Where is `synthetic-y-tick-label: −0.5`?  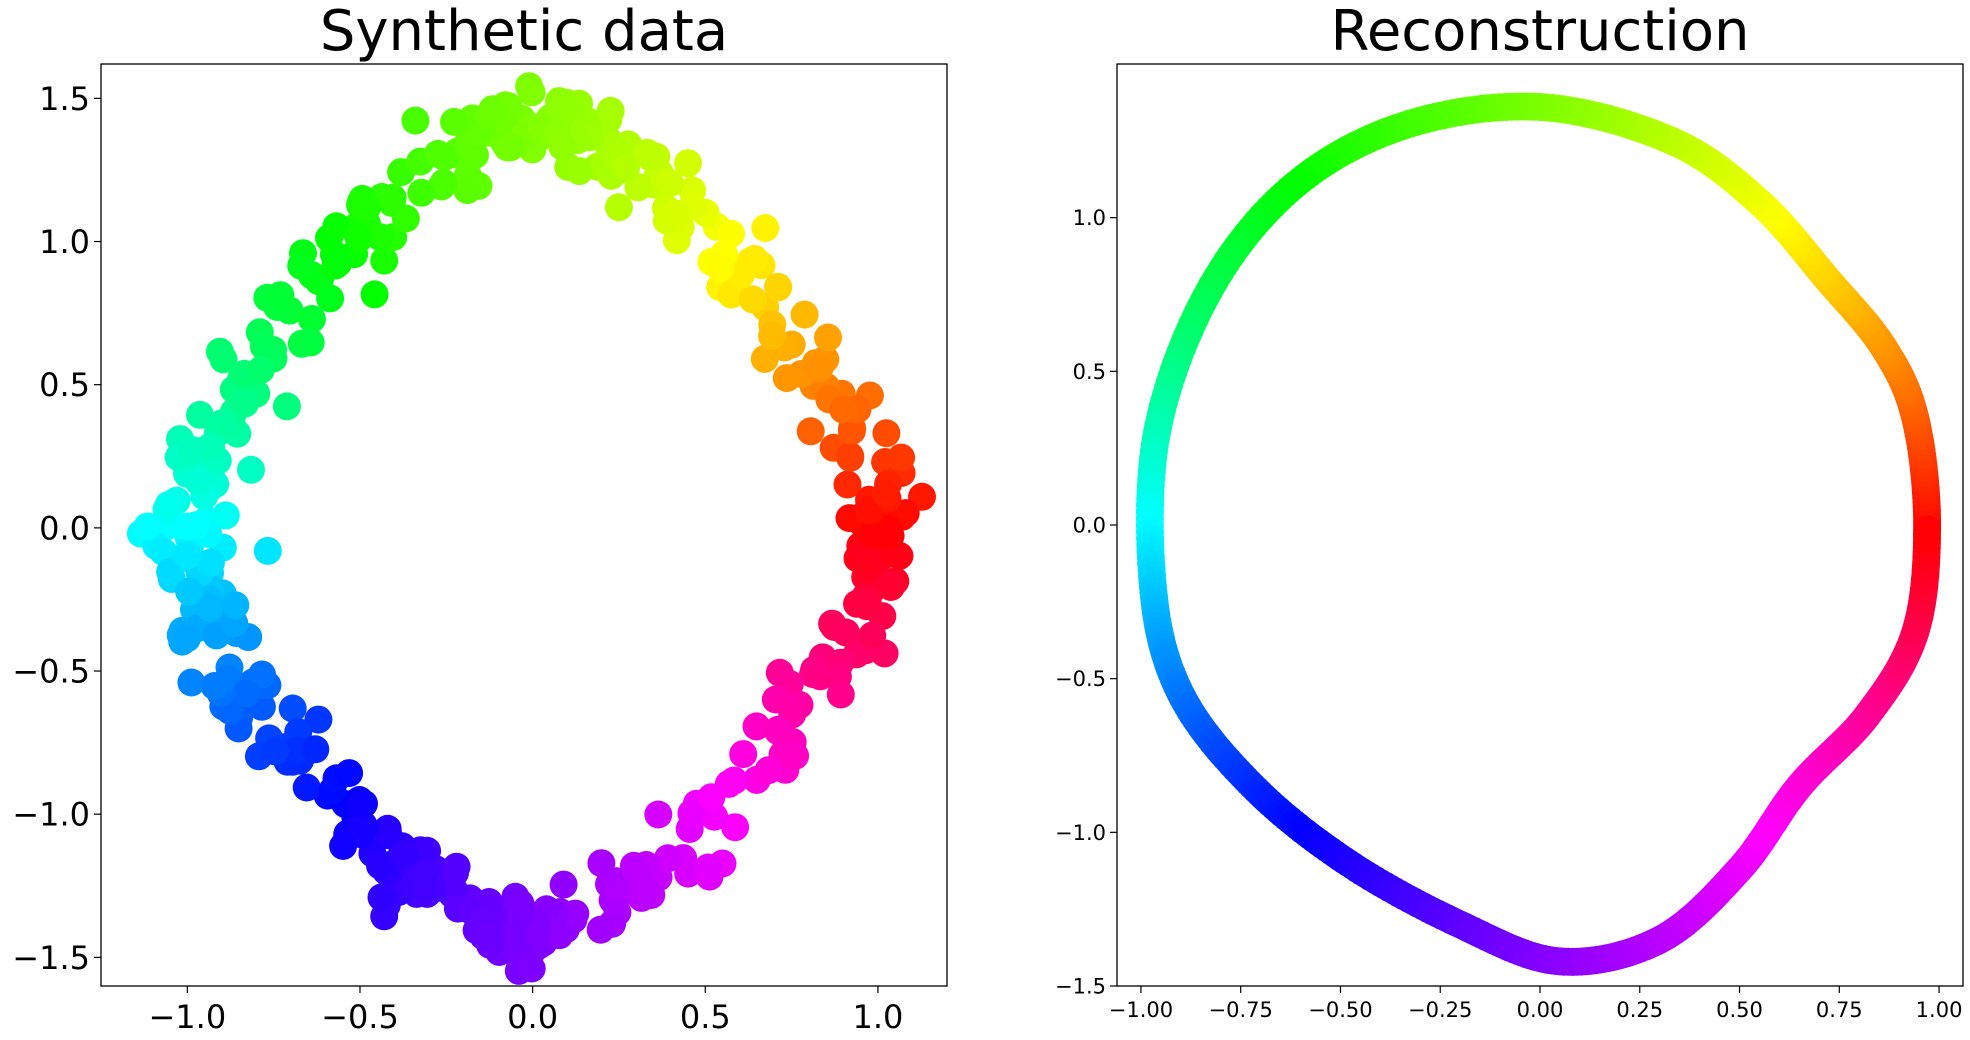
synthetic-y-tick-label: −0.5 is located at coordinates (51, 672).